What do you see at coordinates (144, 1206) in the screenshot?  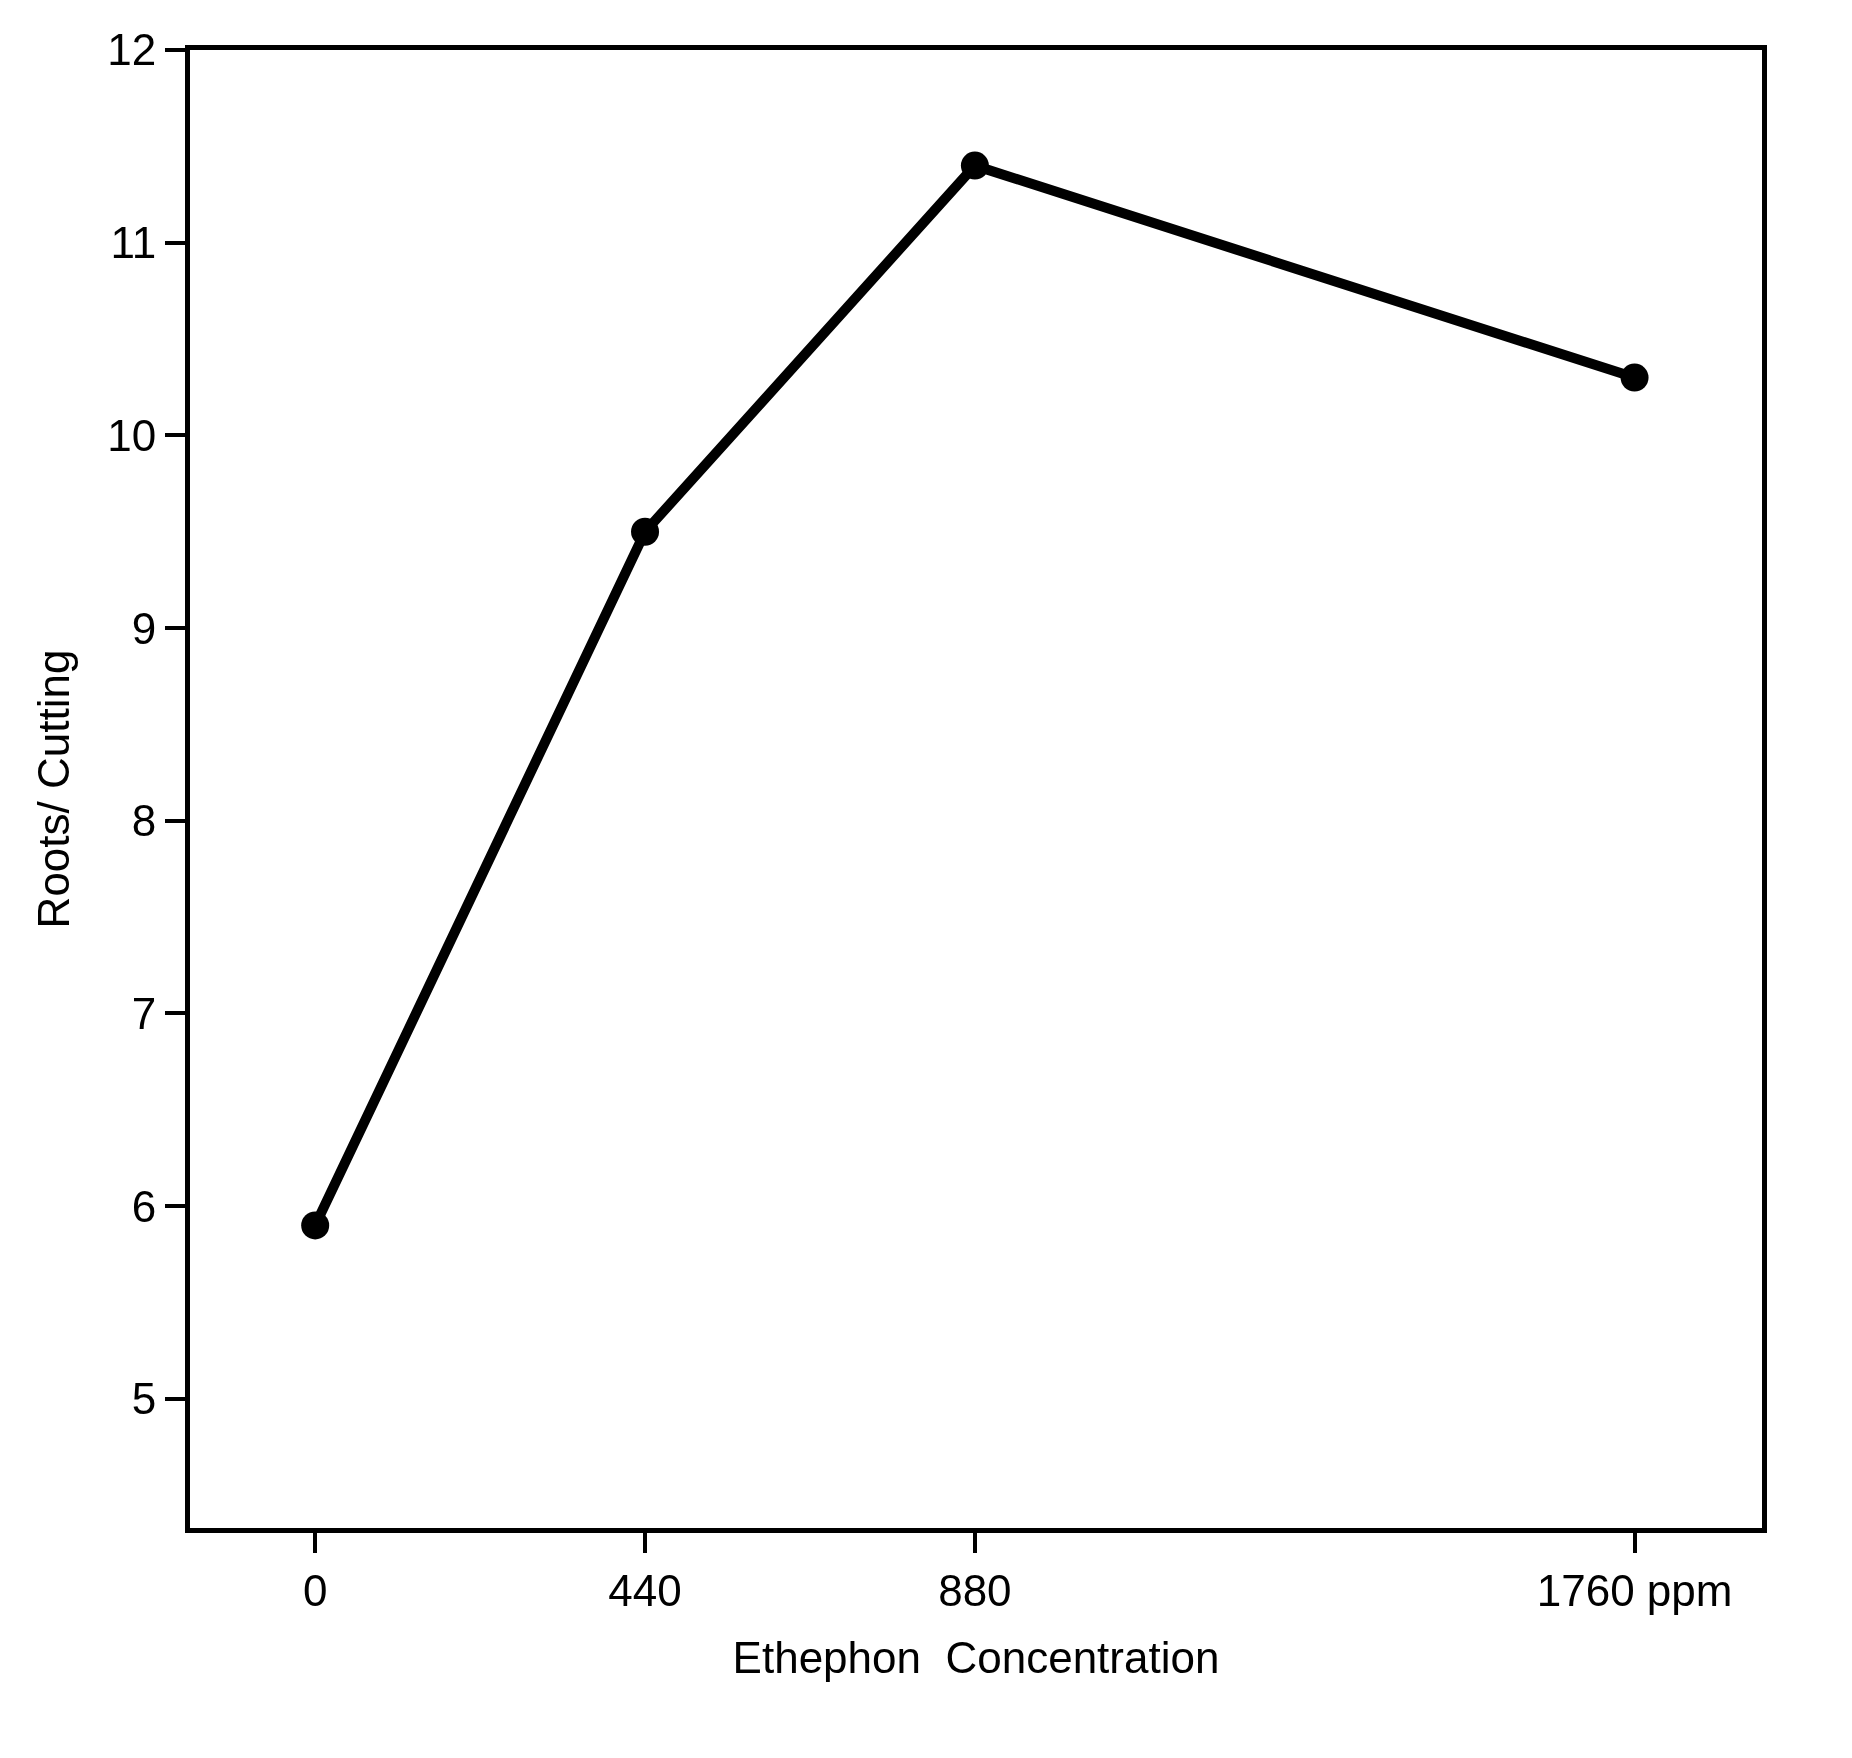 I see `y-tick-label: 6` at bounding box center [144, 1206].